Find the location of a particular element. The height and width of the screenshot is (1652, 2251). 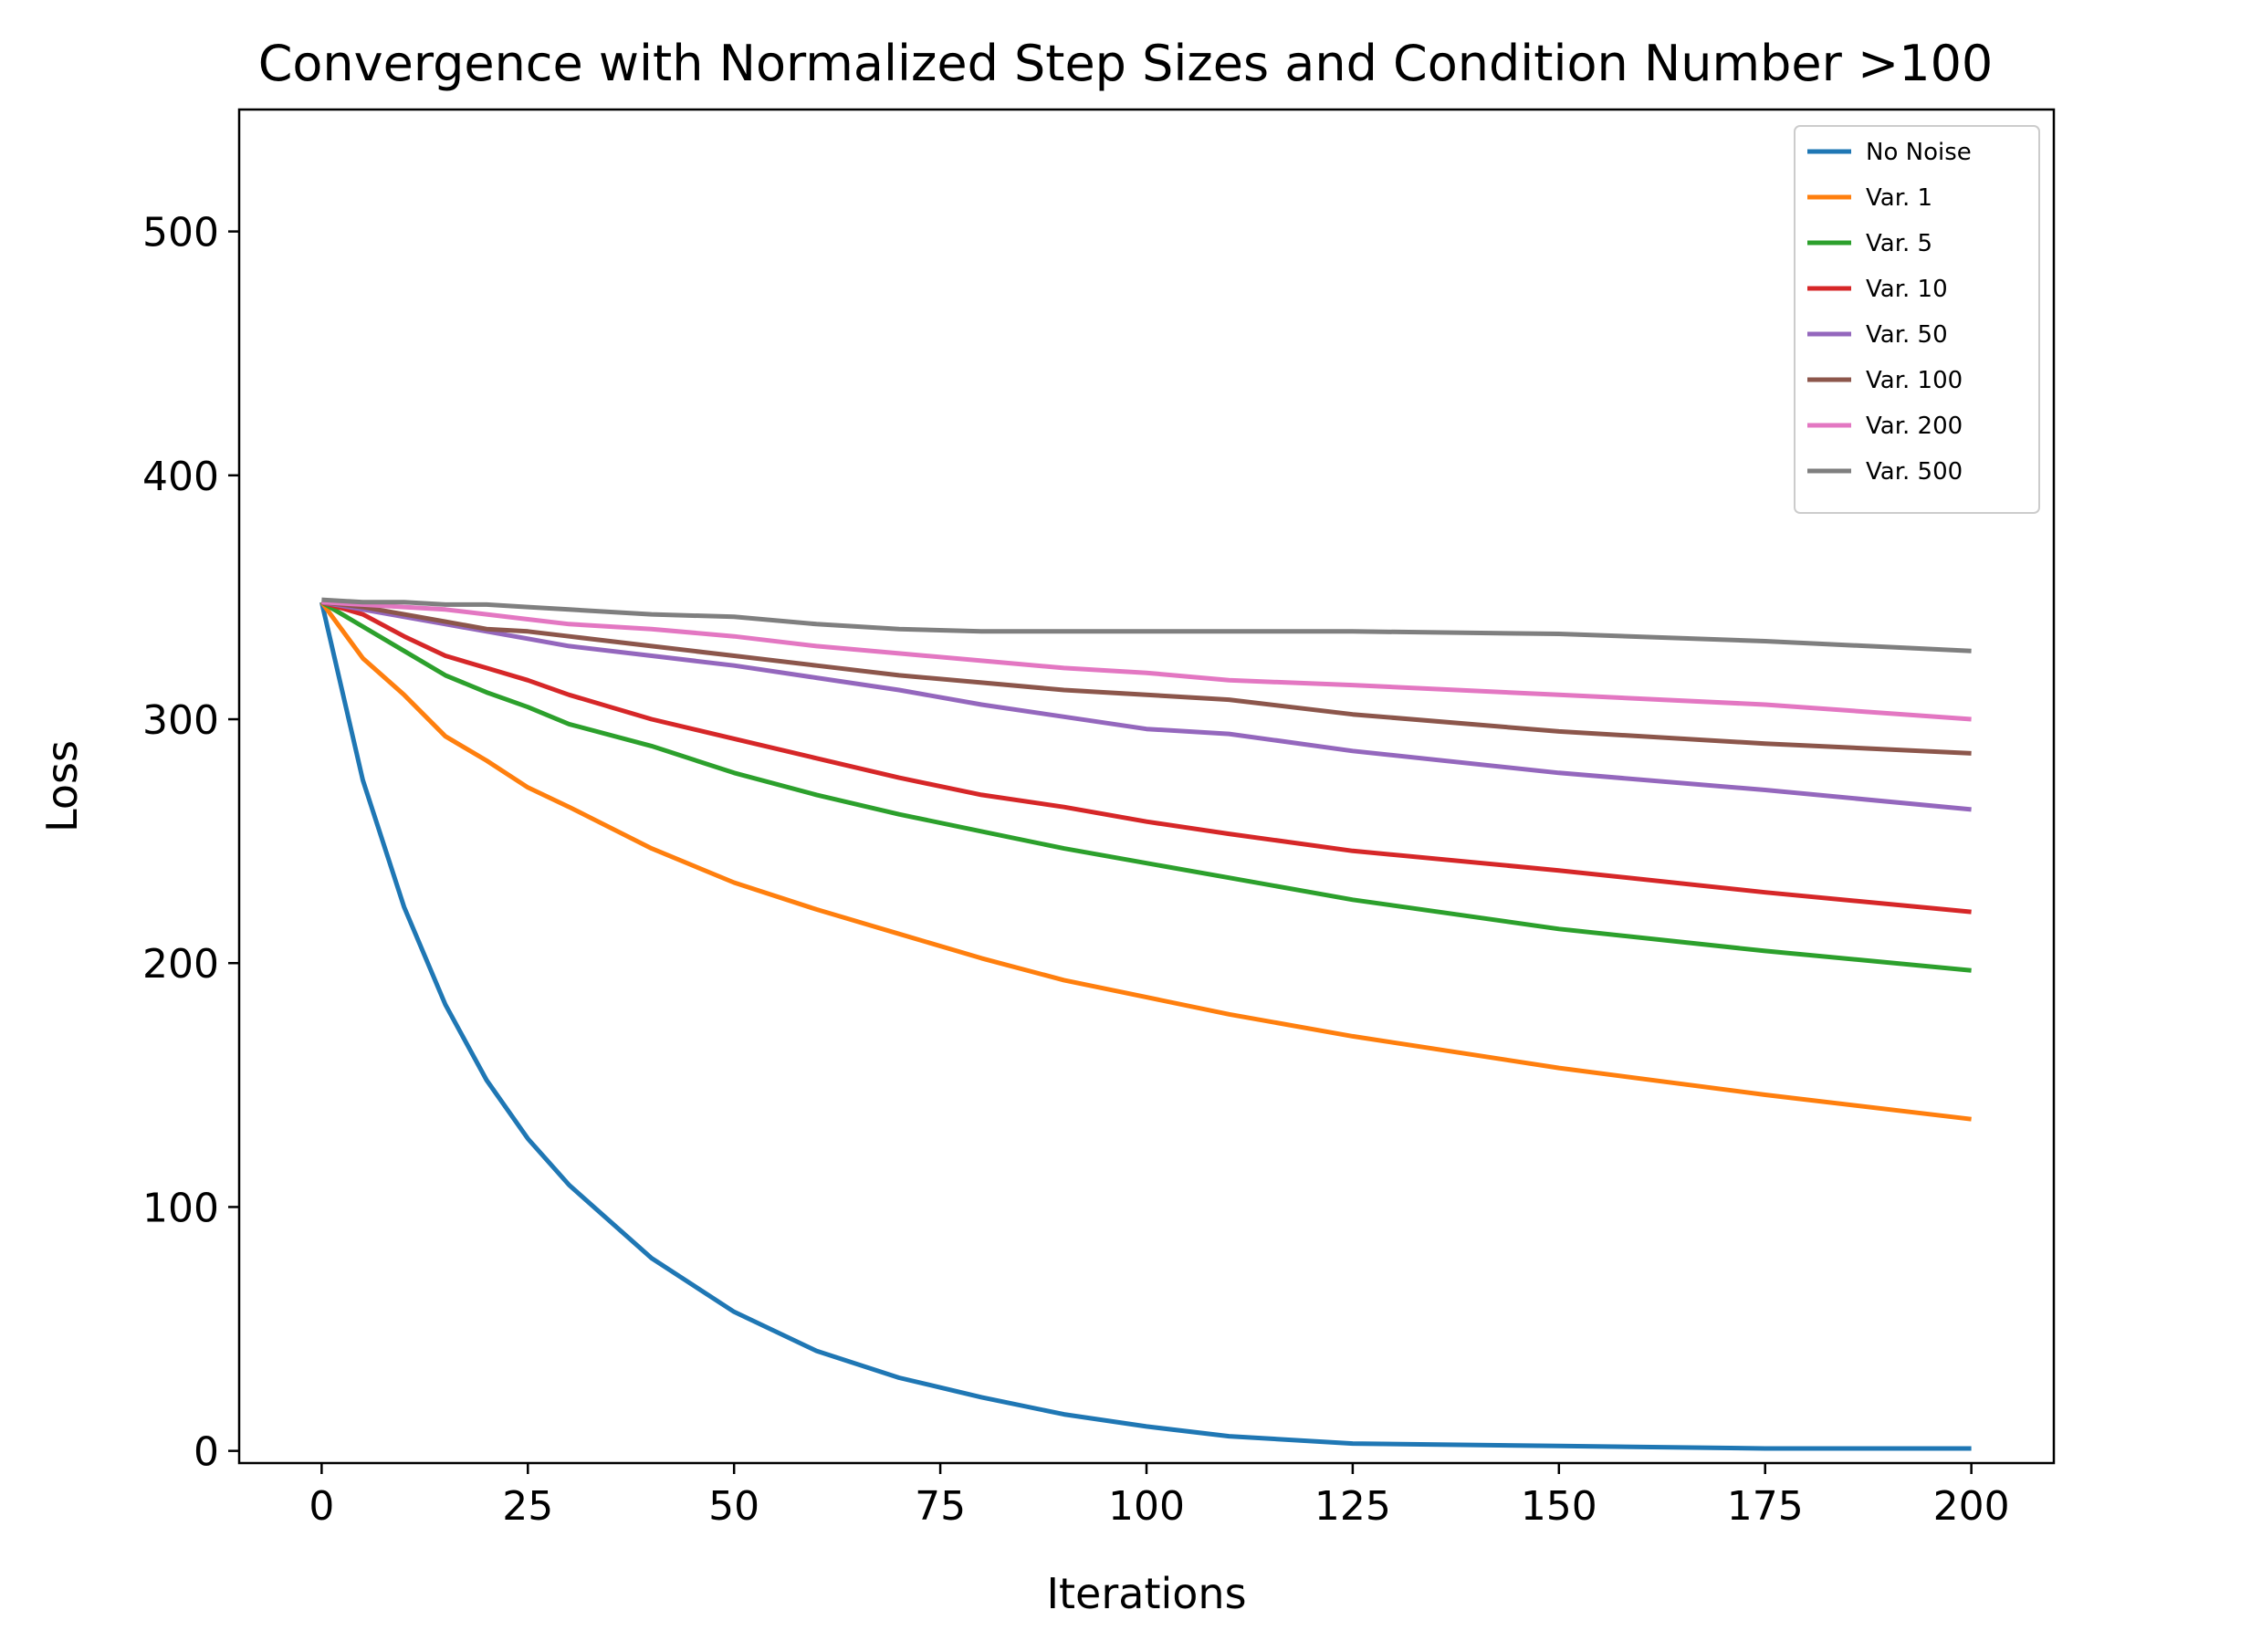

legend-label: No Noise is located at coordinates (1919, 152).